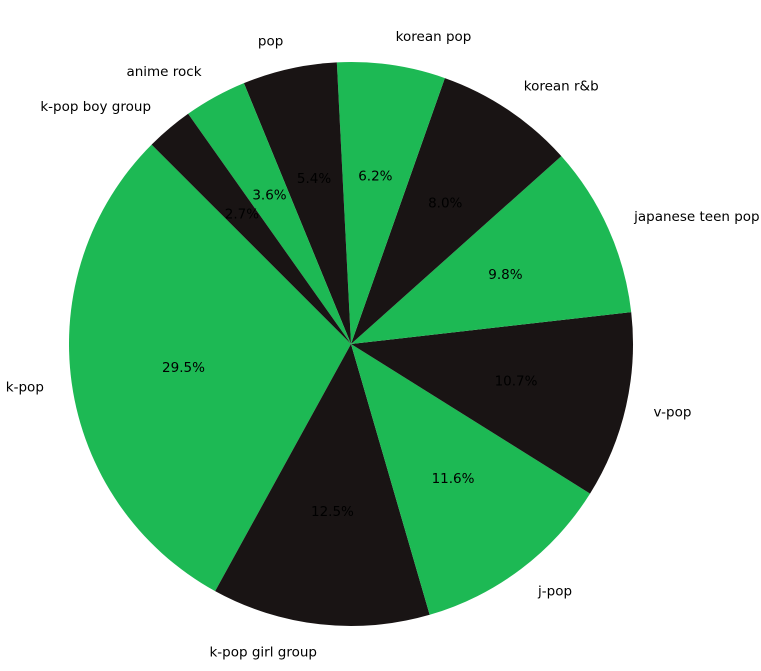  Describe the element at coordinates (554, 591) in the screenshot. I see `pie-category-label-j-pop: j-pop` at that location.